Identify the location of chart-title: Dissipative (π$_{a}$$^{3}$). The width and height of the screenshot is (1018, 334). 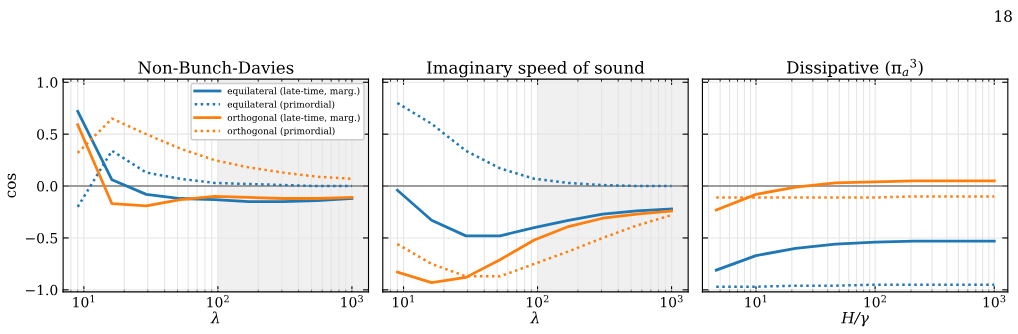
(855, 67).